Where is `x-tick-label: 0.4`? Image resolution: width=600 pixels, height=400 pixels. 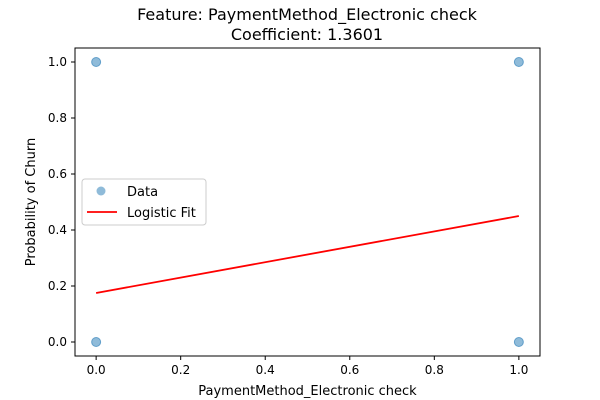
x-tick-label: 0.4 is located at coordinates (265, 370).